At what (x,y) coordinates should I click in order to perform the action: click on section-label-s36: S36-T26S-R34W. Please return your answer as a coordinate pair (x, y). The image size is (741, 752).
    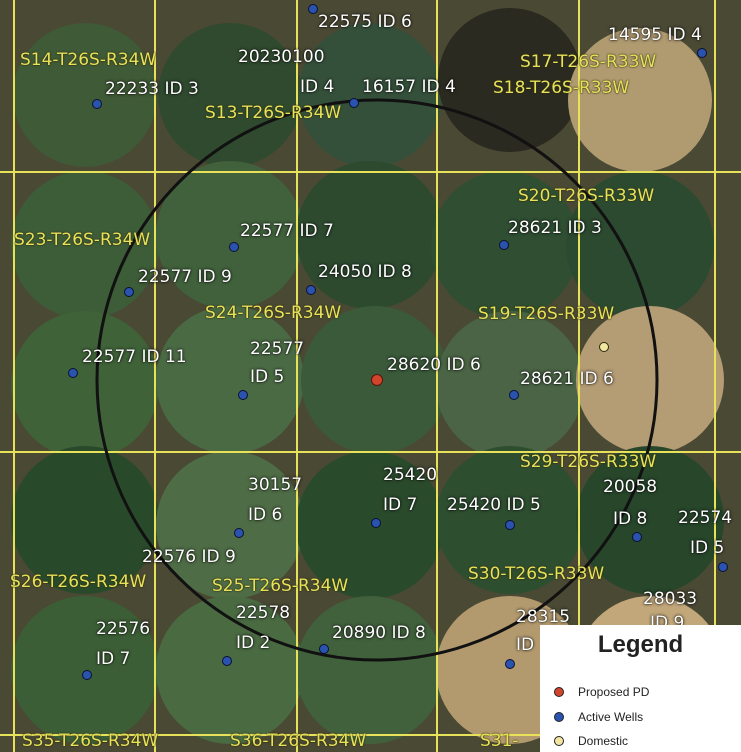
    Looking at the image, I should click on (298, 741).